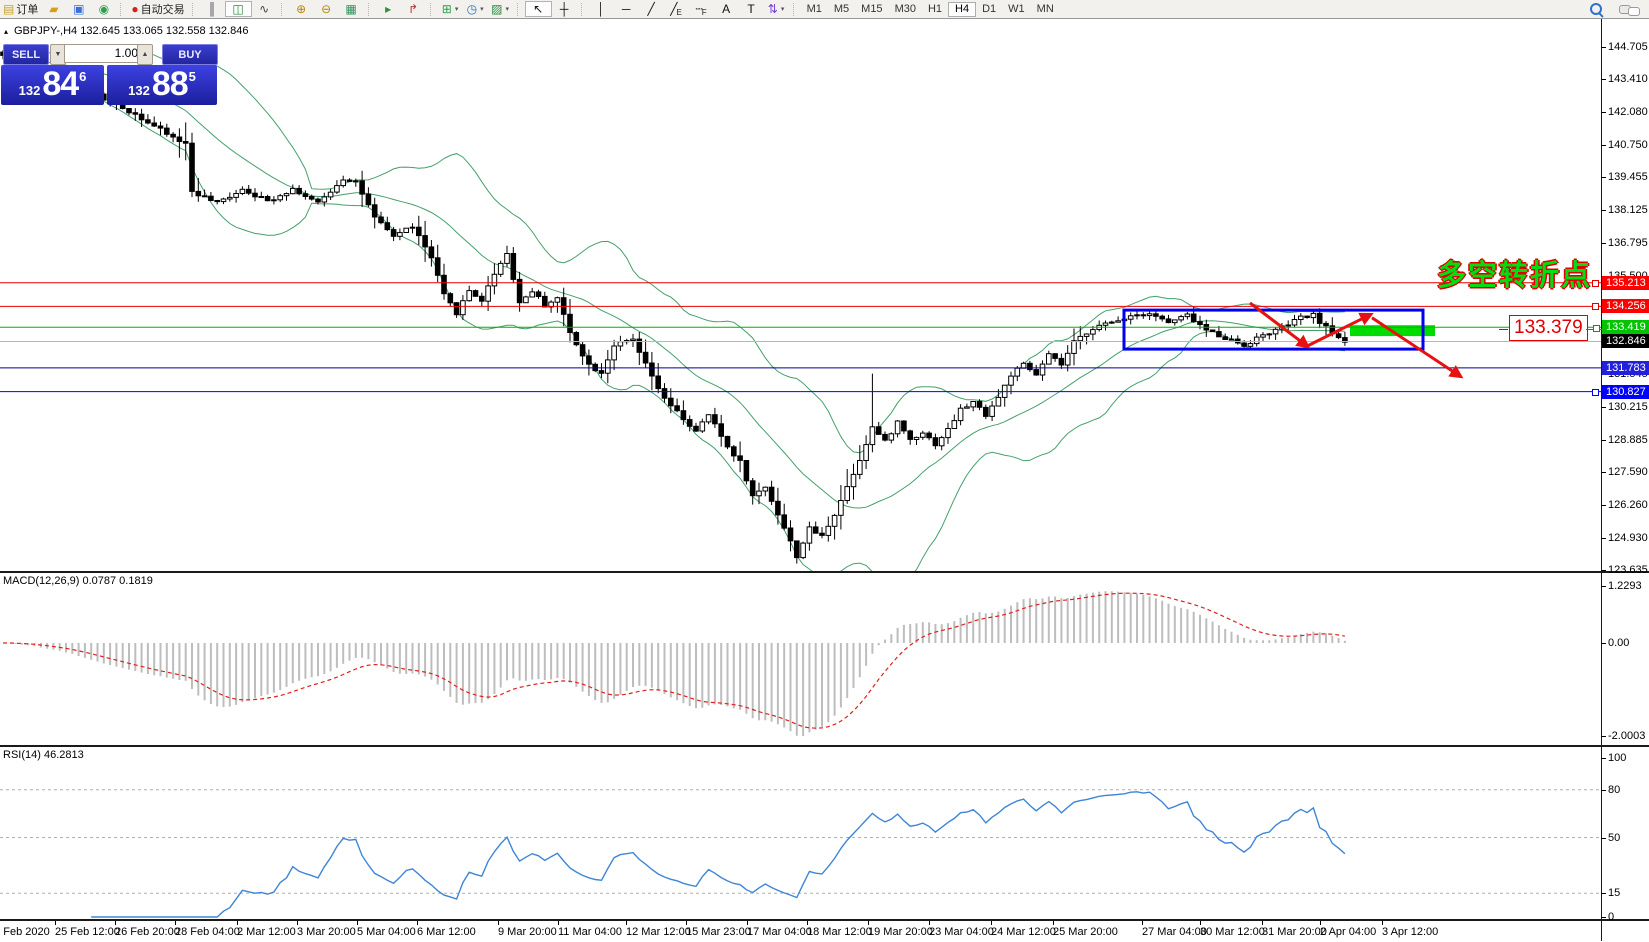  What do you see at coordinates (989, 9) in the screenshot?
I see `timeframe-d1: D1` at bounding box center [989, 9].